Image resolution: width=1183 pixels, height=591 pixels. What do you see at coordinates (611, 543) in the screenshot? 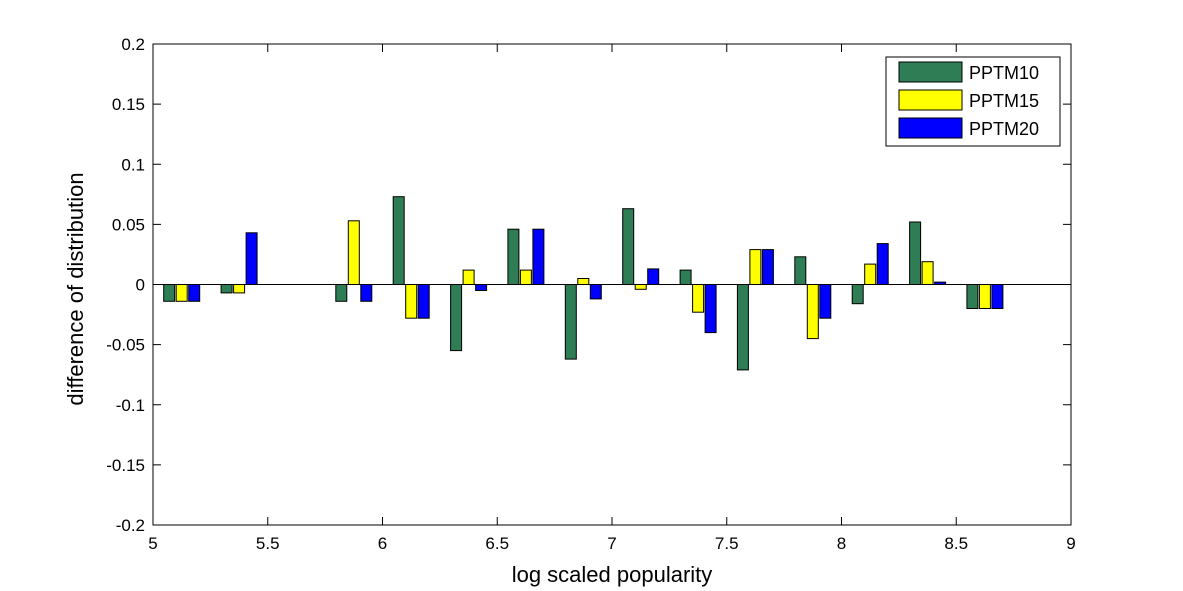
I see `x-tick-label: 7` at bounding box center [611, 543].